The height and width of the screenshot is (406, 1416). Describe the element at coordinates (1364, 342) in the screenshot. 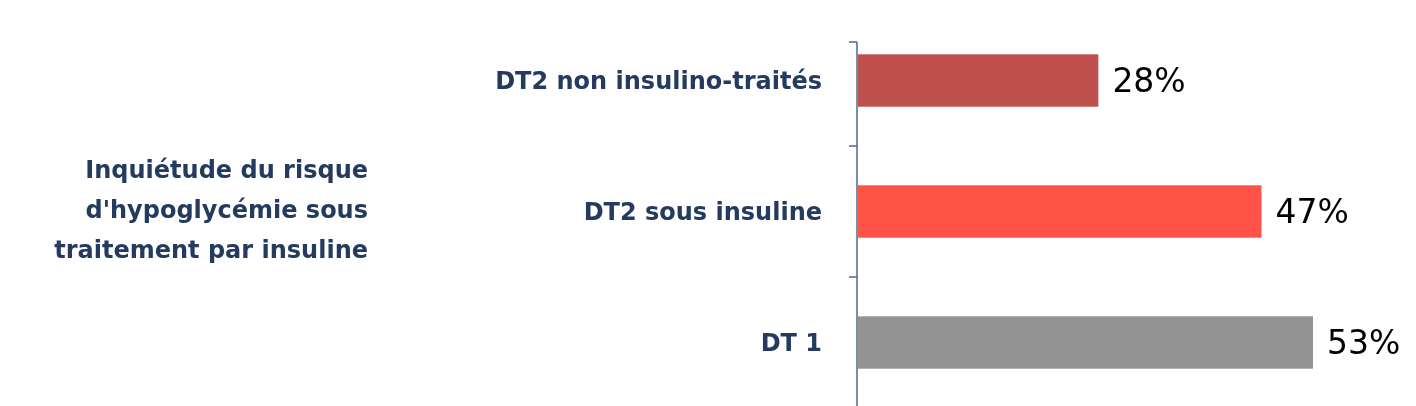

I see `data-label: 53%` at that location.